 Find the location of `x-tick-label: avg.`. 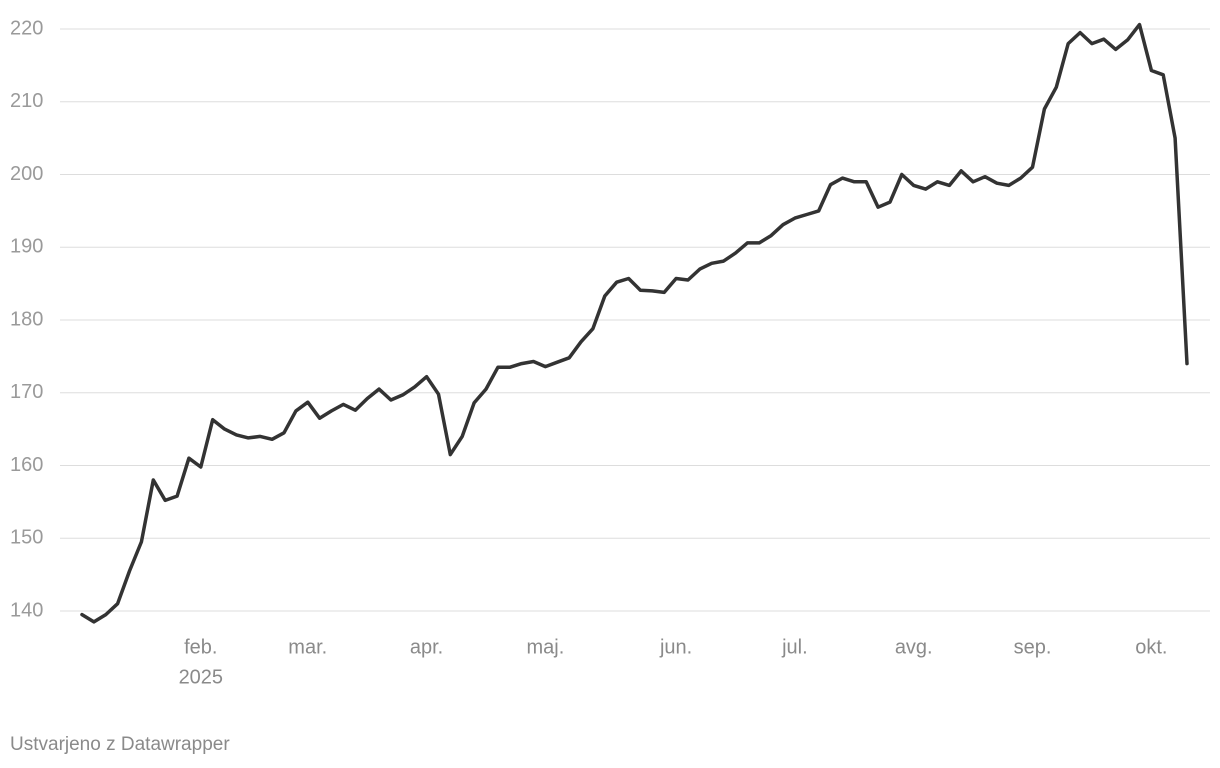

x-tick-label: avg. is located at coordinates (914, 647).